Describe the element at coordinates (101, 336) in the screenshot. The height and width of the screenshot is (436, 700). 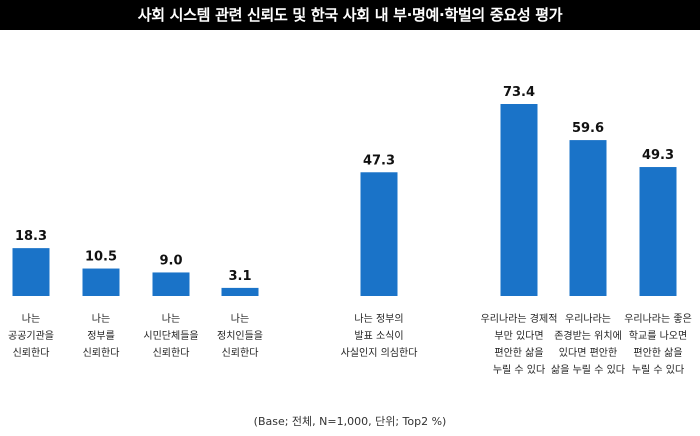
I see `category-label-2: 나는 정부를 신뢰한다` at that location.